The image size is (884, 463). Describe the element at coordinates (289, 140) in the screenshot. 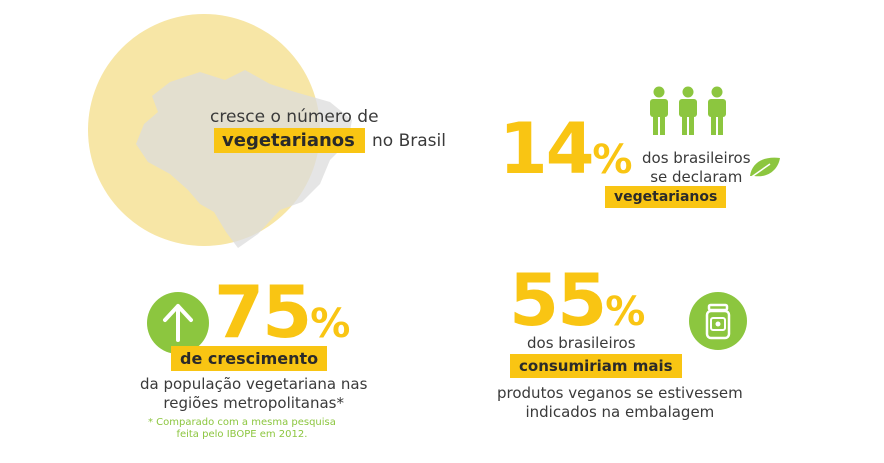

I see `headline-highlight: vegetarianos` at that location.